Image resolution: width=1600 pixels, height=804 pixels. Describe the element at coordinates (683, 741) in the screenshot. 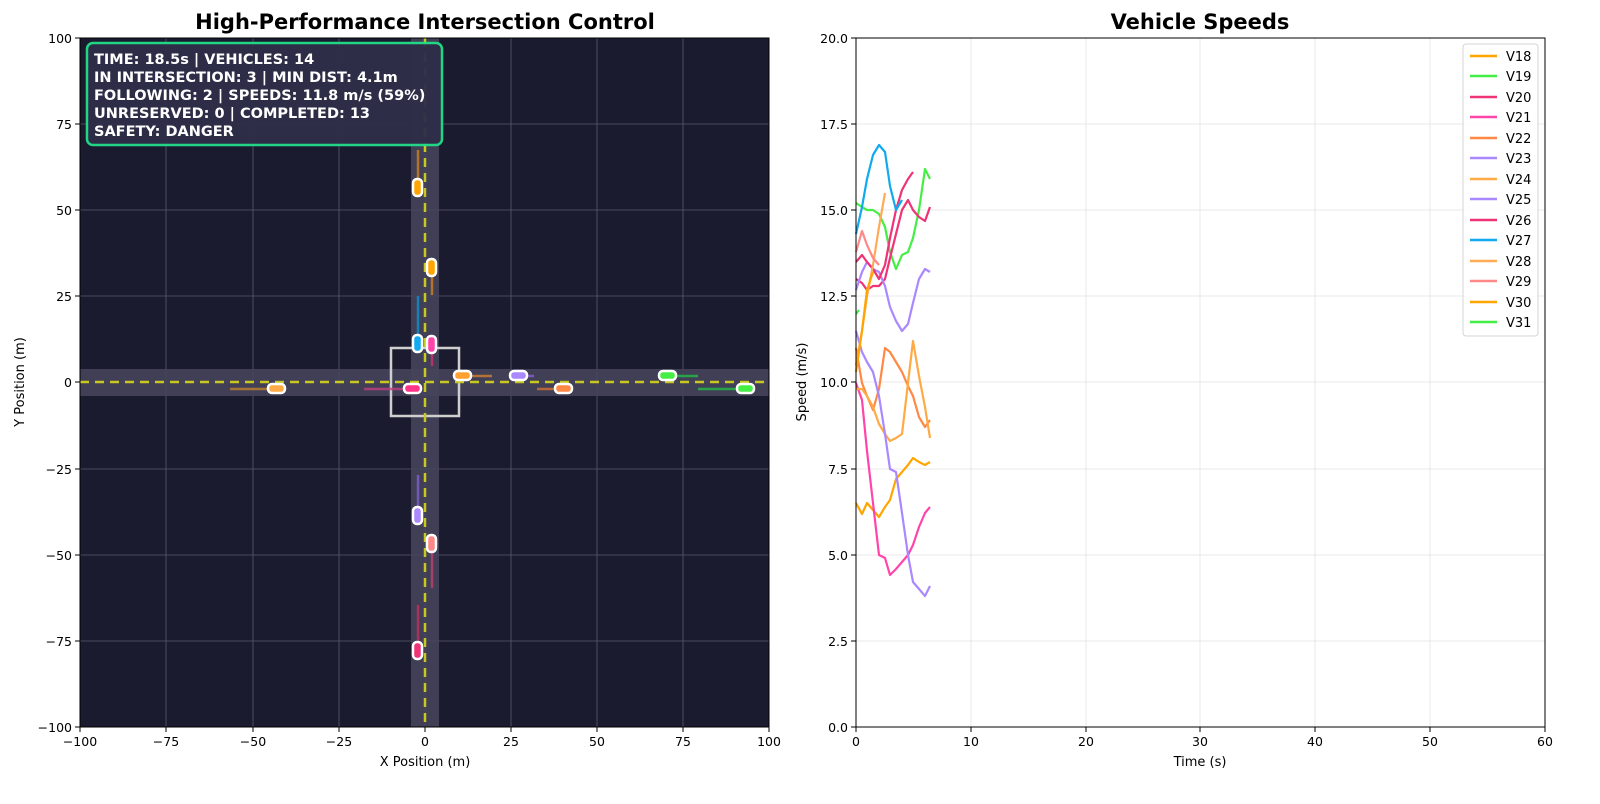

I see `x-tick: 75` at that location.